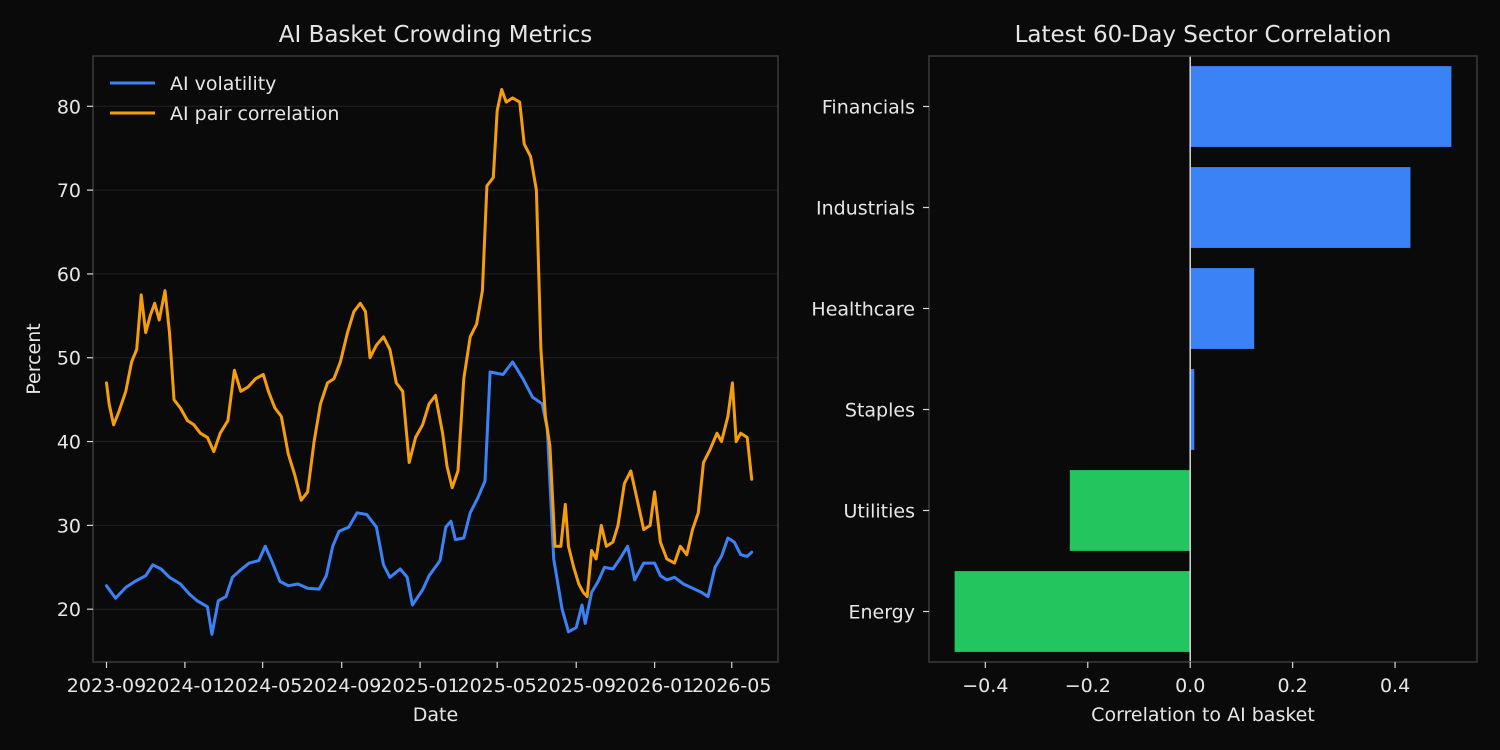 Image resolution: width=1500 pixels, height=750 pixels. I want to click on category-label-staples: Staples, so click(880, 411).